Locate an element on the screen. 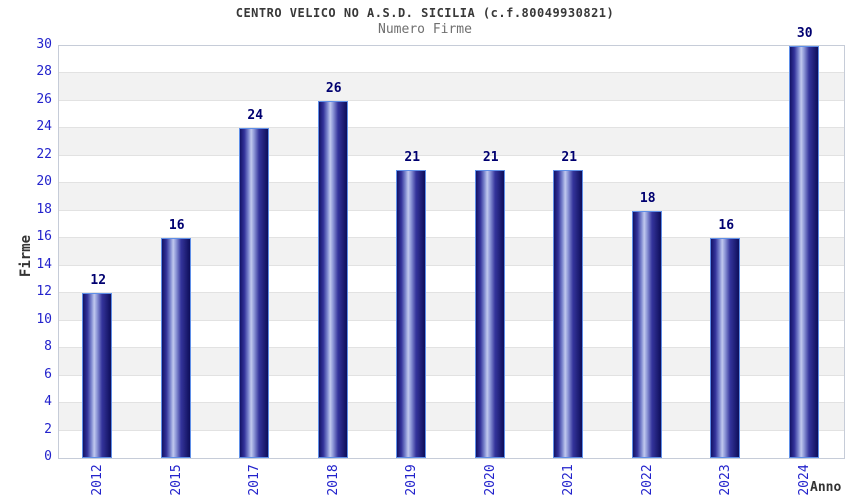 The height and width of the screenshot is (500, 850). x-tick-label: 2023 is located at coordinates (725, 480).